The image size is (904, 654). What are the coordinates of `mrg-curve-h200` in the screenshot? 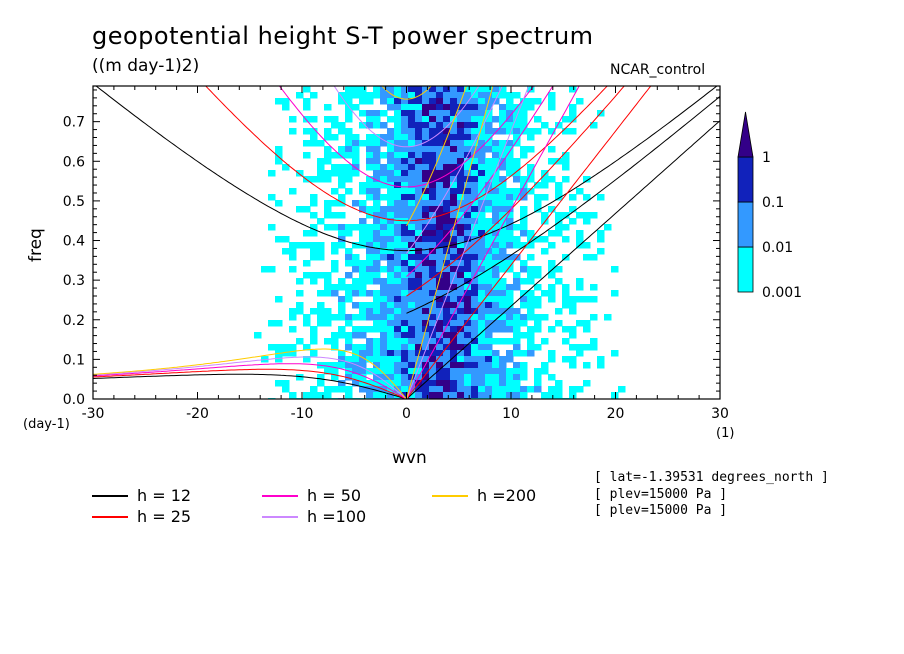 It's located at (436, 156).